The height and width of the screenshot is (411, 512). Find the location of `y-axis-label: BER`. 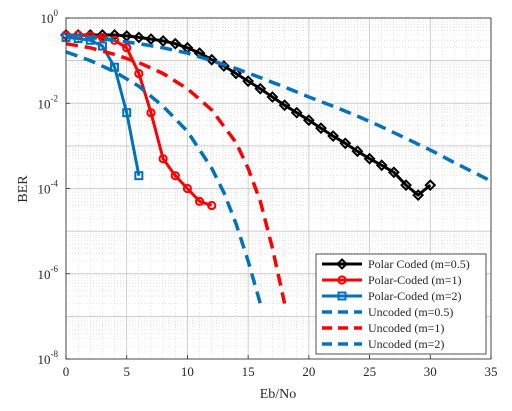

y-axis-label: BER is located at coordinates (23, 189).